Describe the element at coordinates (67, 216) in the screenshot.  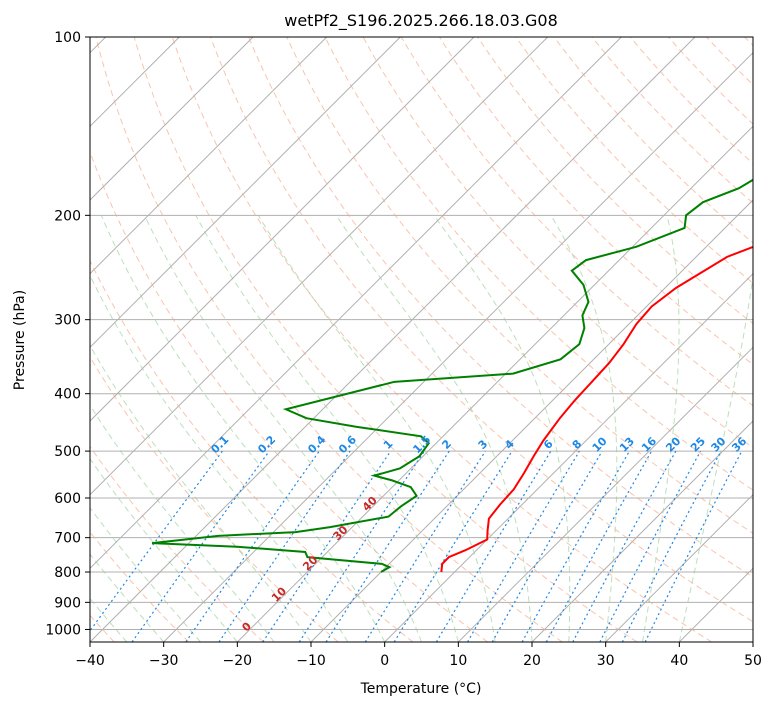
I see `y-tick-label: 200` at that location.